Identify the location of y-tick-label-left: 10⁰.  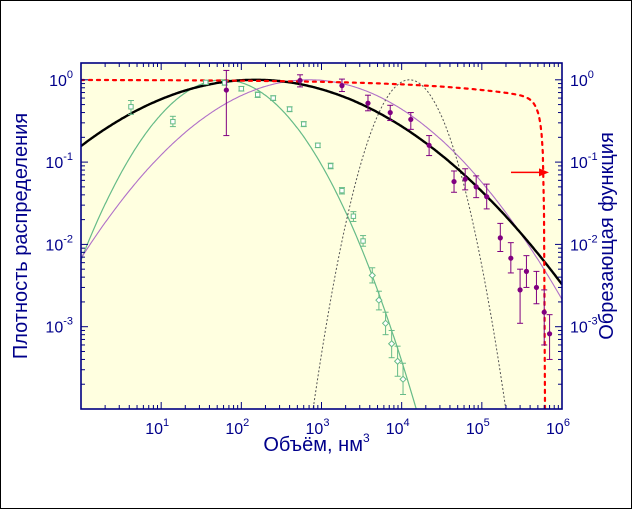
(61, 79).